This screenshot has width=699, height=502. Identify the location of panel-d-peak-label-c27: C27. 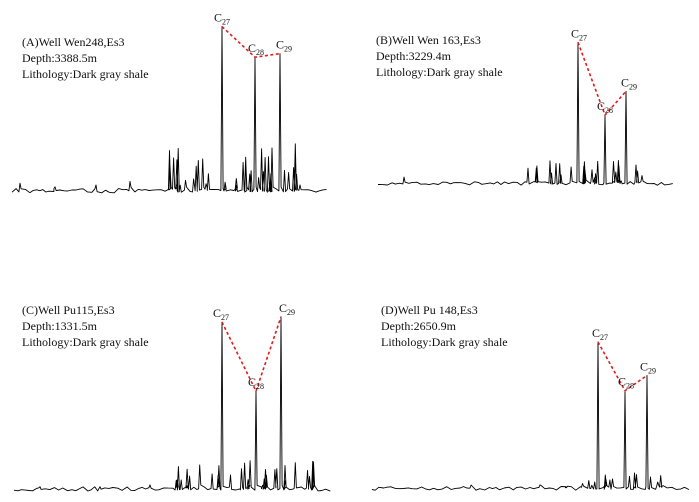
(600, 334).